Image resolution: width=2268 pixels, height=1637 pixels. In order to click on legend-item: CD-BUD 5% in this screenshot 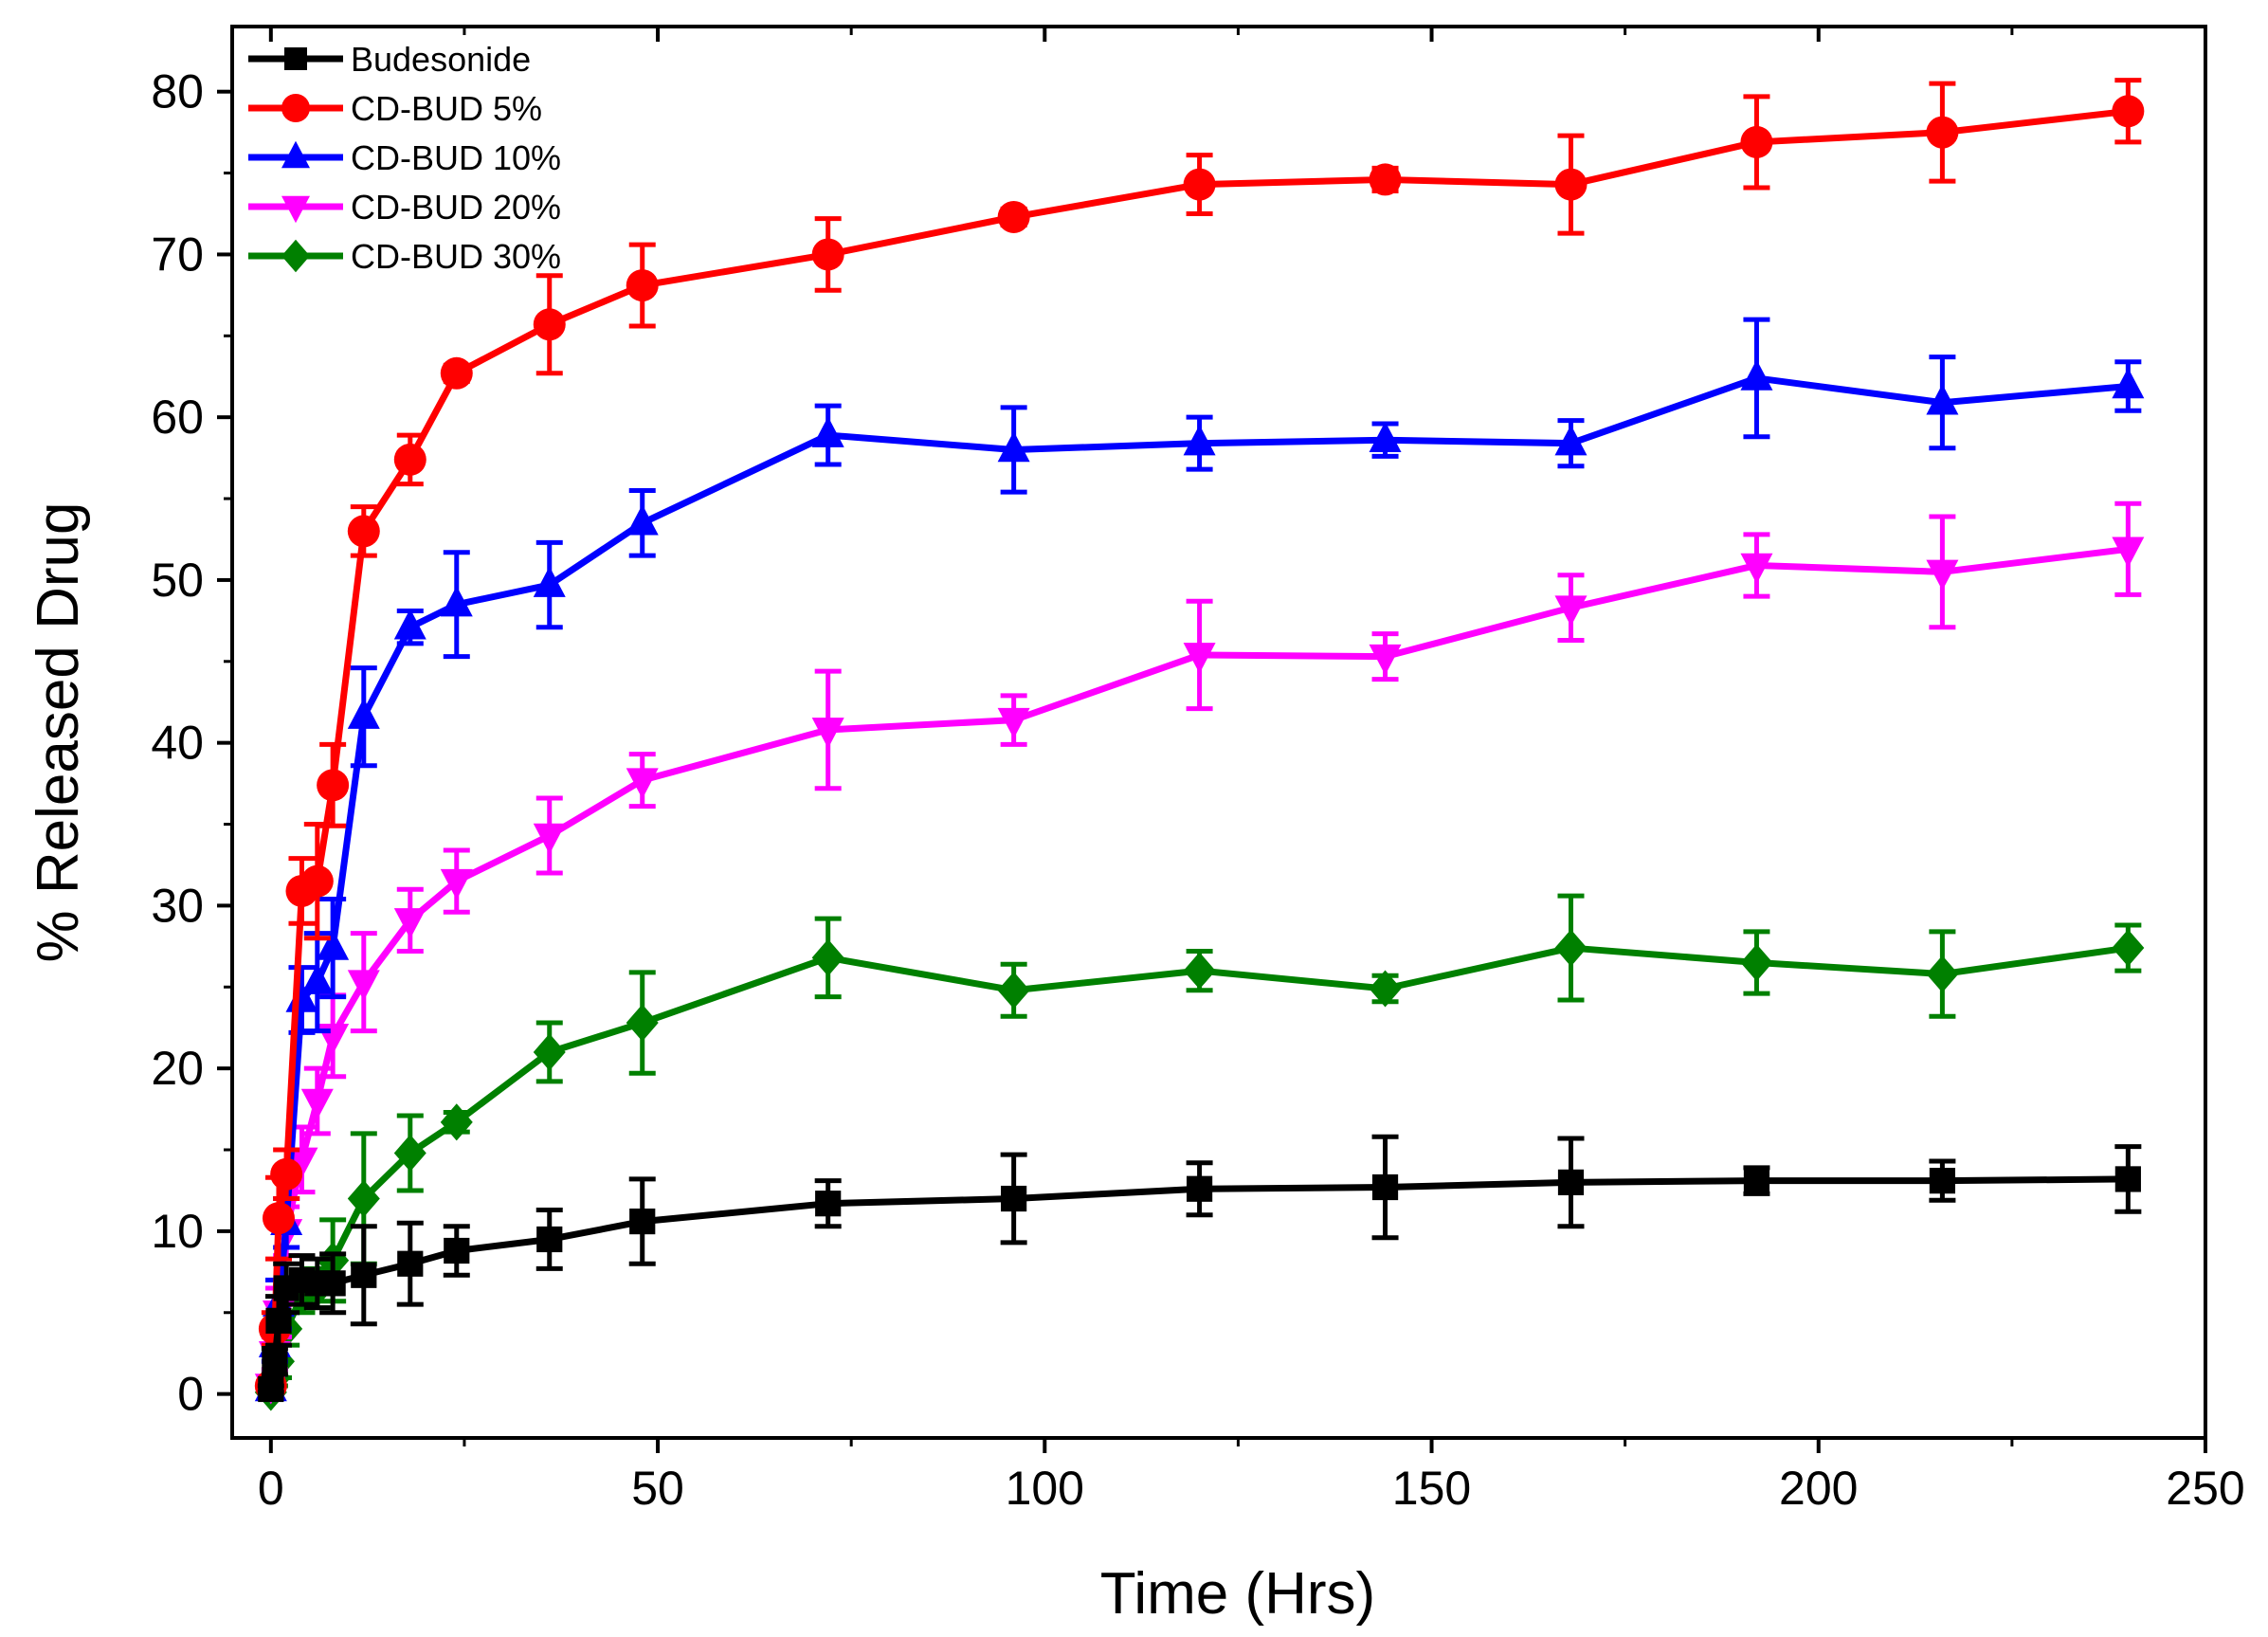, I will do `click(395, 108)`.